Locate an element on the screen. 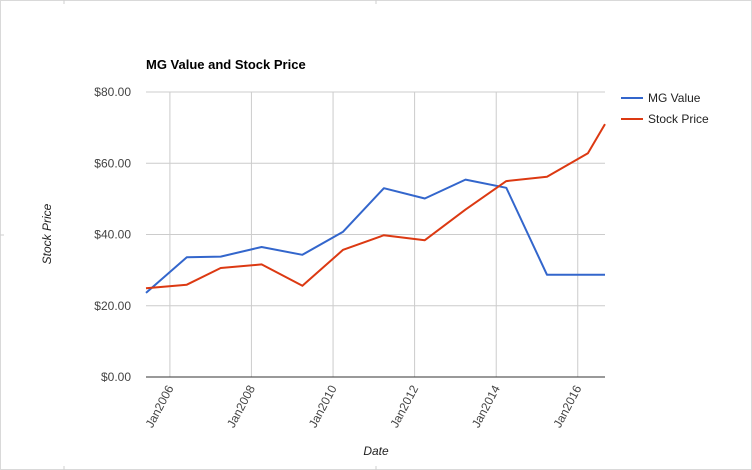 The height and width of the screenshot is (470, 752). x-tick-label: Jan2012 is located at coordinates (404, 407).